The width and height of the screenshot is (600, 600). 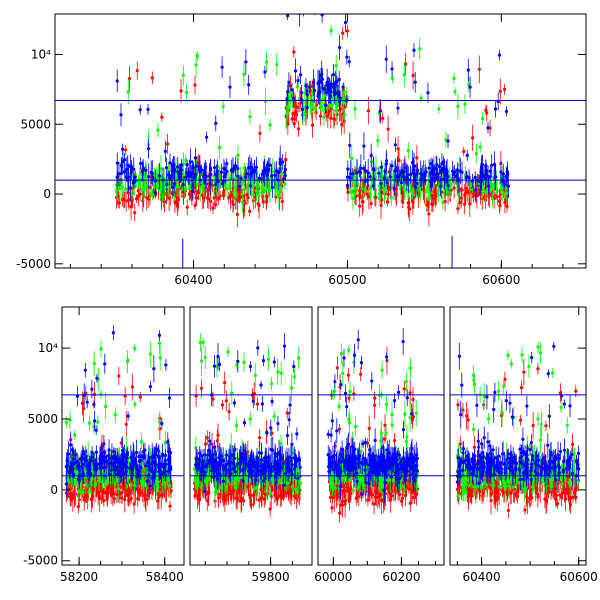 I want to click on x-tick-label: 58400, so click(x=165, y=577).